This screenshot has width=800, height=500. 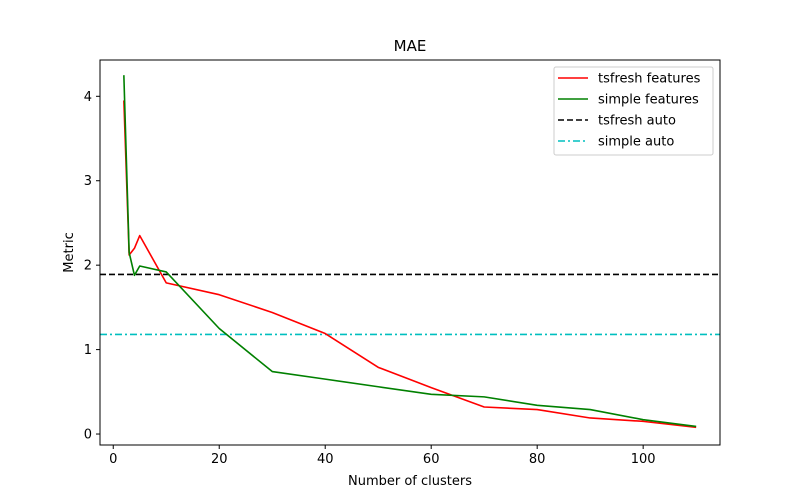 I want to click on legend-label: simple auto, so click(x=636, y=142).